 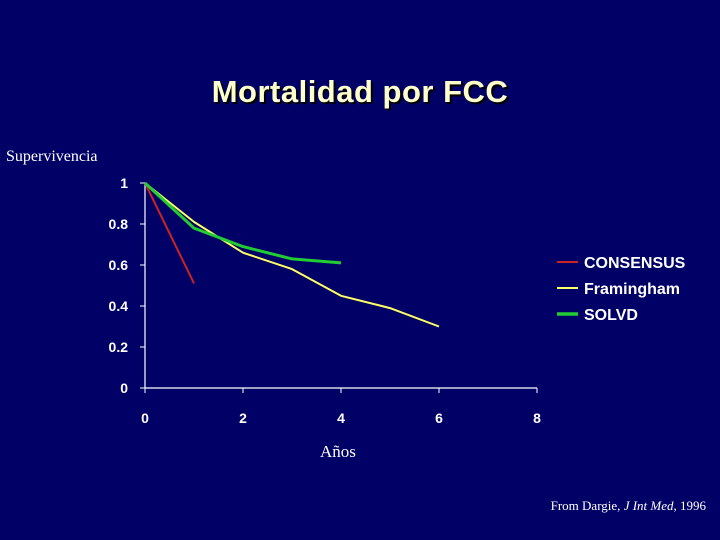 What do you see at coordinates (690, 505) in the screenshot?
I see `source-year: , 1996` at bounding box center [690, 505].